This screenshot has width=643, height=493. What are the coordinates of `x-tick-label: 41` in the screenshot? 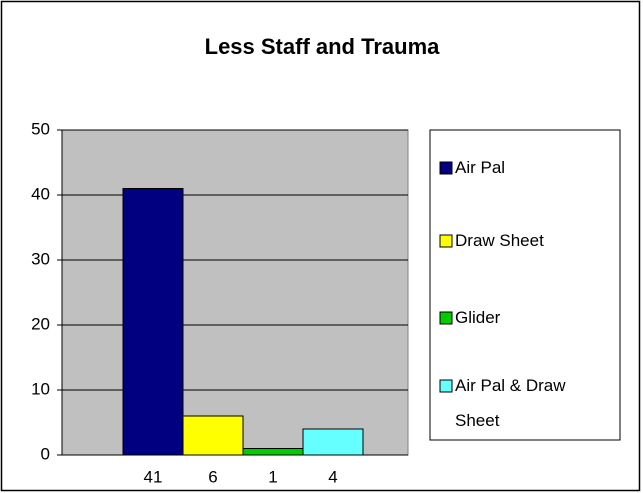 It's located at (153, 476).